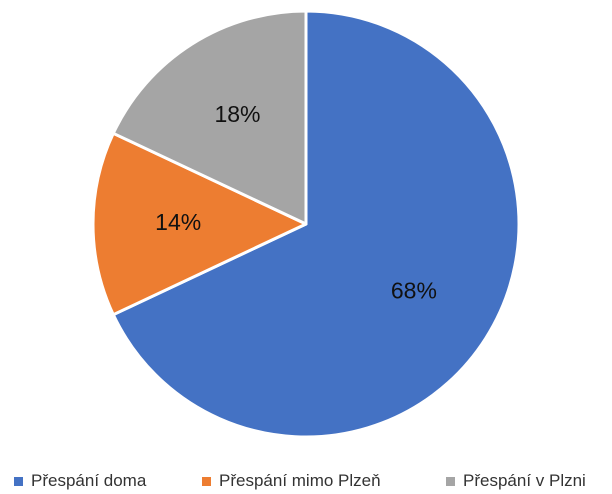 This screenshot has height=494, width=612. Describe the element at coordinates (524, 480) in the screenshot. I see `legend-label-v-plzni: Přespání v Plzni` at that location.